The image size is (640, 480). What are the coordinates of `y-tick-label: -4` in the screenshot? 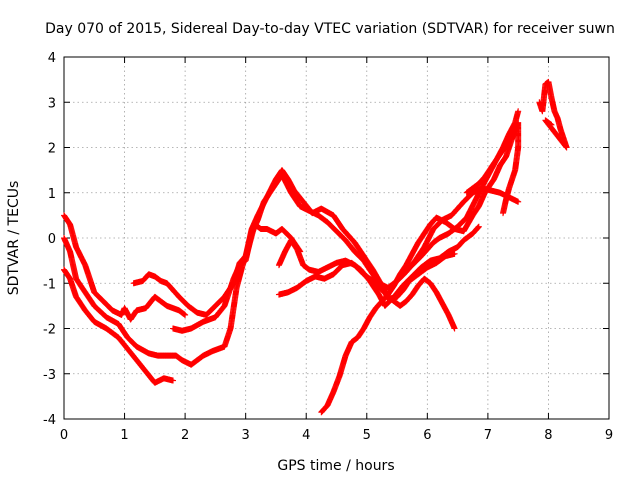 It's located at (49, 420).